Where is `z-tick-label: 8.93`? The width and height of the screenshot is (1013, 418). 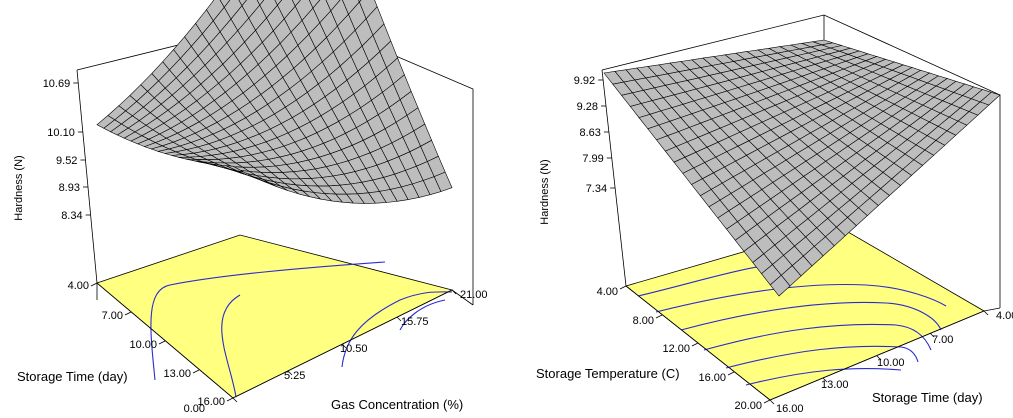
z-tick-label: 8.93 is located at coordinates (69, 188).